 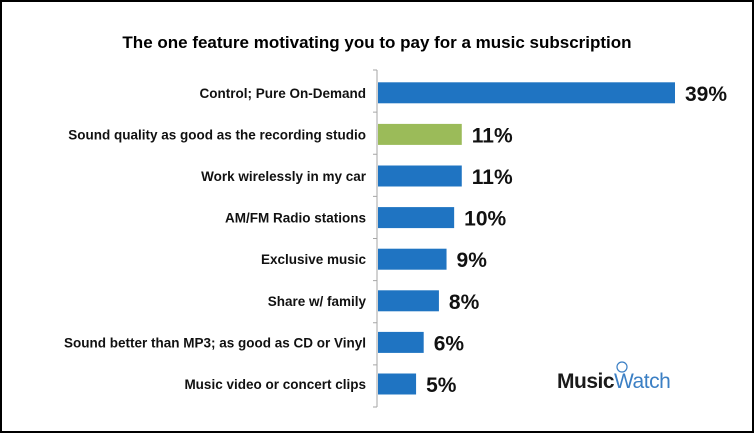 I want to click on value-label: 5%, so click(x=441, y=385).